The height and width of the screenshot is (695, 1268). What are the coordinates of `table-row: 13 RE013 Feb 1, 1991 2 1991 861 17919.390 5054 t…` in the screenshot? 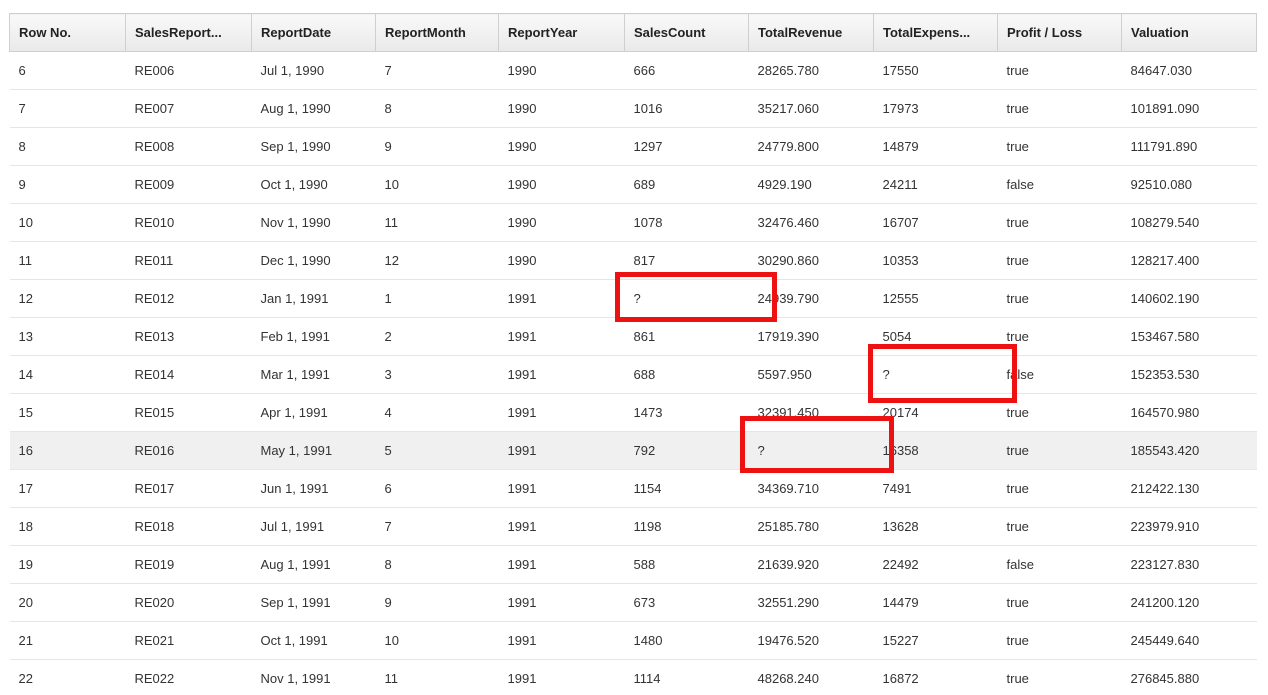 It's located at (633, 336).